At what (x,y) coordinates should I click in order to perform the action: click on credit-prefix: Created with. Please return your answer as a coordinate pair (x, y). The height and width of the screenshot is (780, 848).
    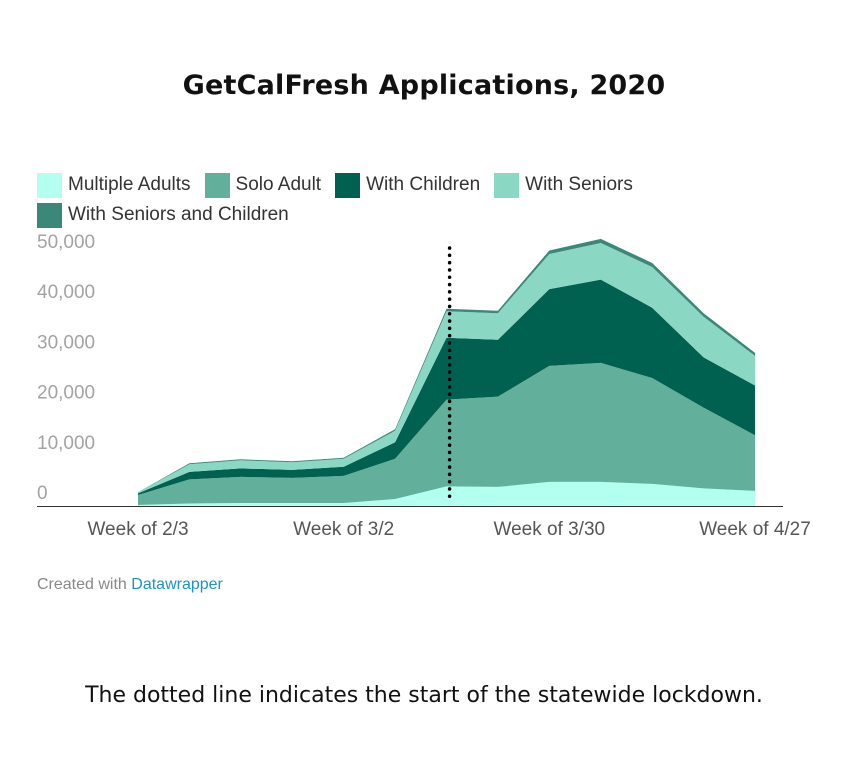
    Looking at the image, I should click on (84, 584).